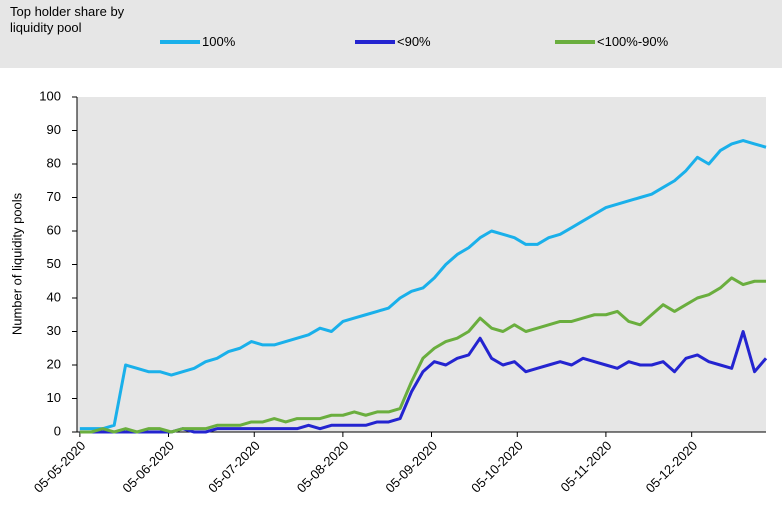 The image size is (782, 506). Describe the element at coordinates (54, 129) in the screenshot. I see `y-tick-label: 90` at that location.